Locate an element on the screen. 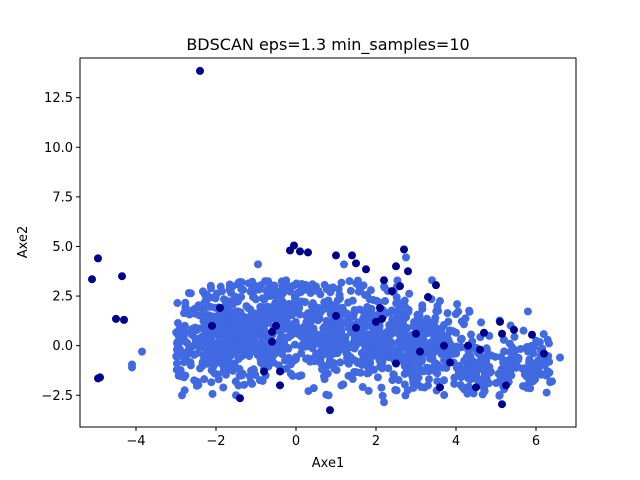 This screenshot has height=480, width=640. y-tick-label: 0.0 is located at coordinates (62, 346).